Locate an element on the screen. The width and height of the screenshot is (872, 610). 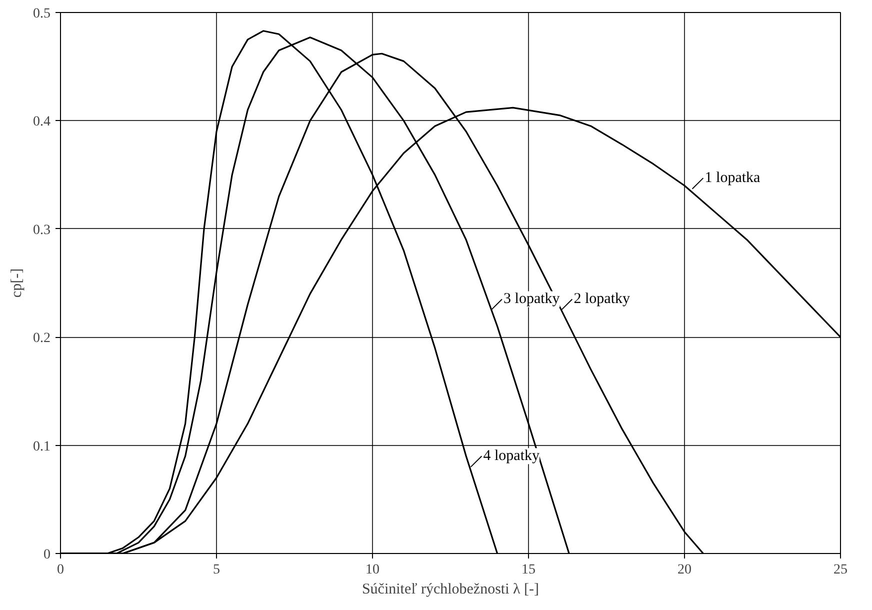
annotation: 2 lopatky is located at coordinates (602, 299).